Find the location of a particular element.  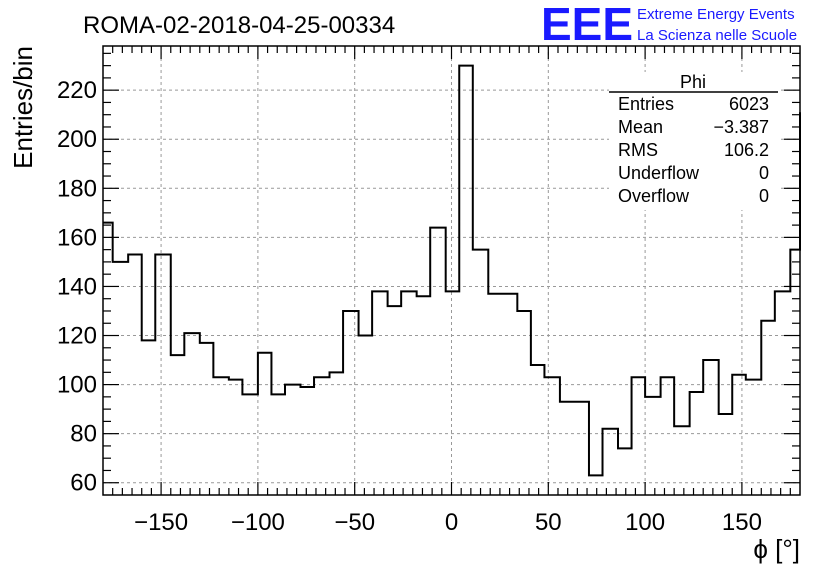

x-tick-label: 150 is located at coordinates (742, 522).